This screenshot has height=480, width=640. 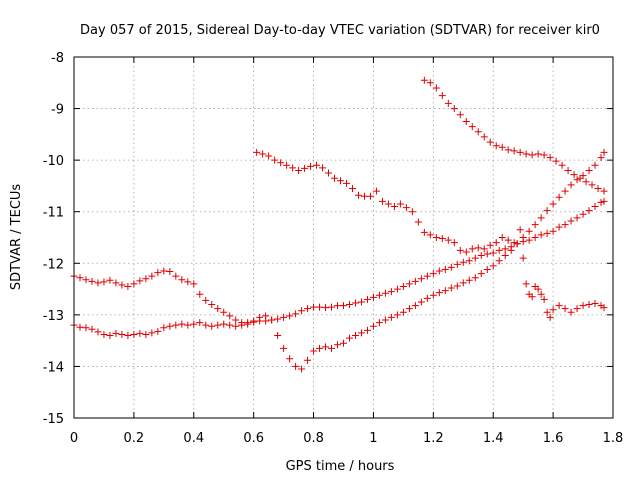 What do you see at coordinates (53, 213) in the screenshot?
I see `y-tick-label: -11` at bounding box center [53, 213].